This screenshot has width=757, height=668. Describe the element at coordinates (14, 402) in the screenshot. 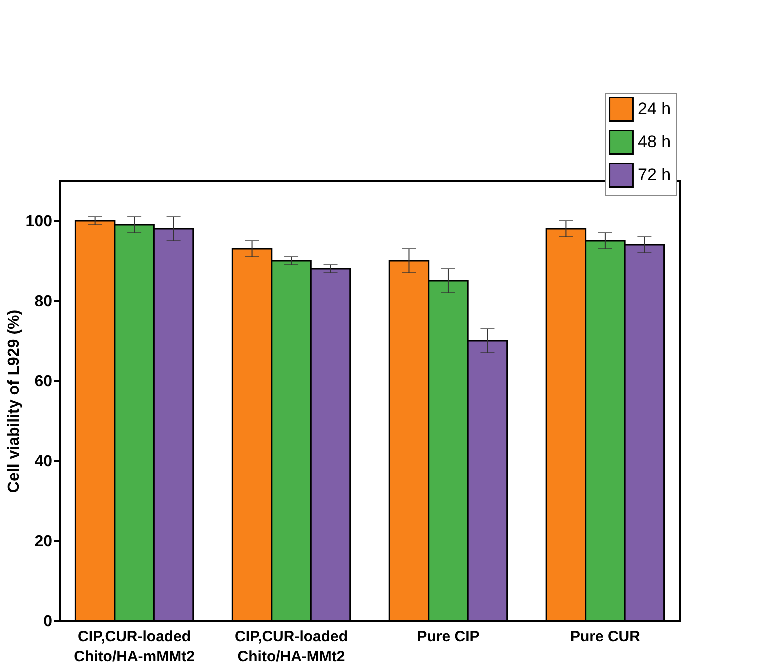

I see `y-axis-title: Cell viability of L929 (%)` at that location.